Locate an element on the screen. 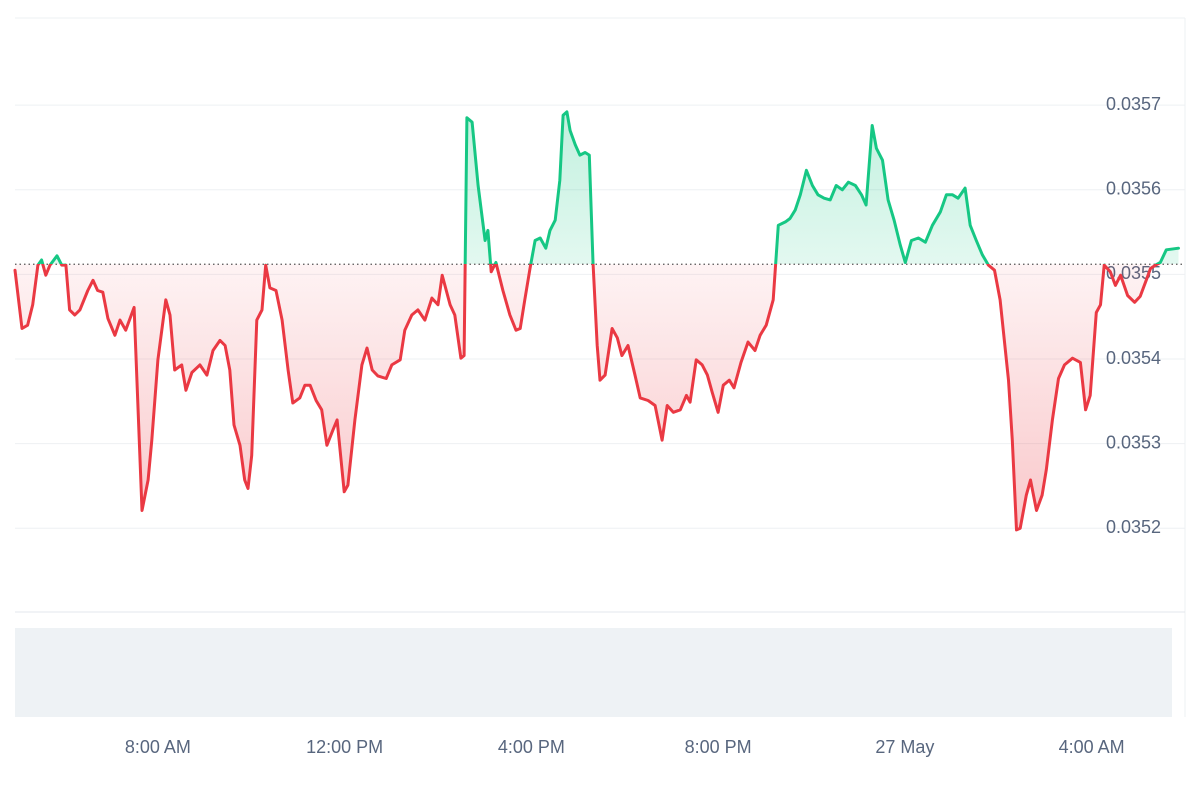  x-tick-label: 8:00 PM is located at coordinates (718, 747).